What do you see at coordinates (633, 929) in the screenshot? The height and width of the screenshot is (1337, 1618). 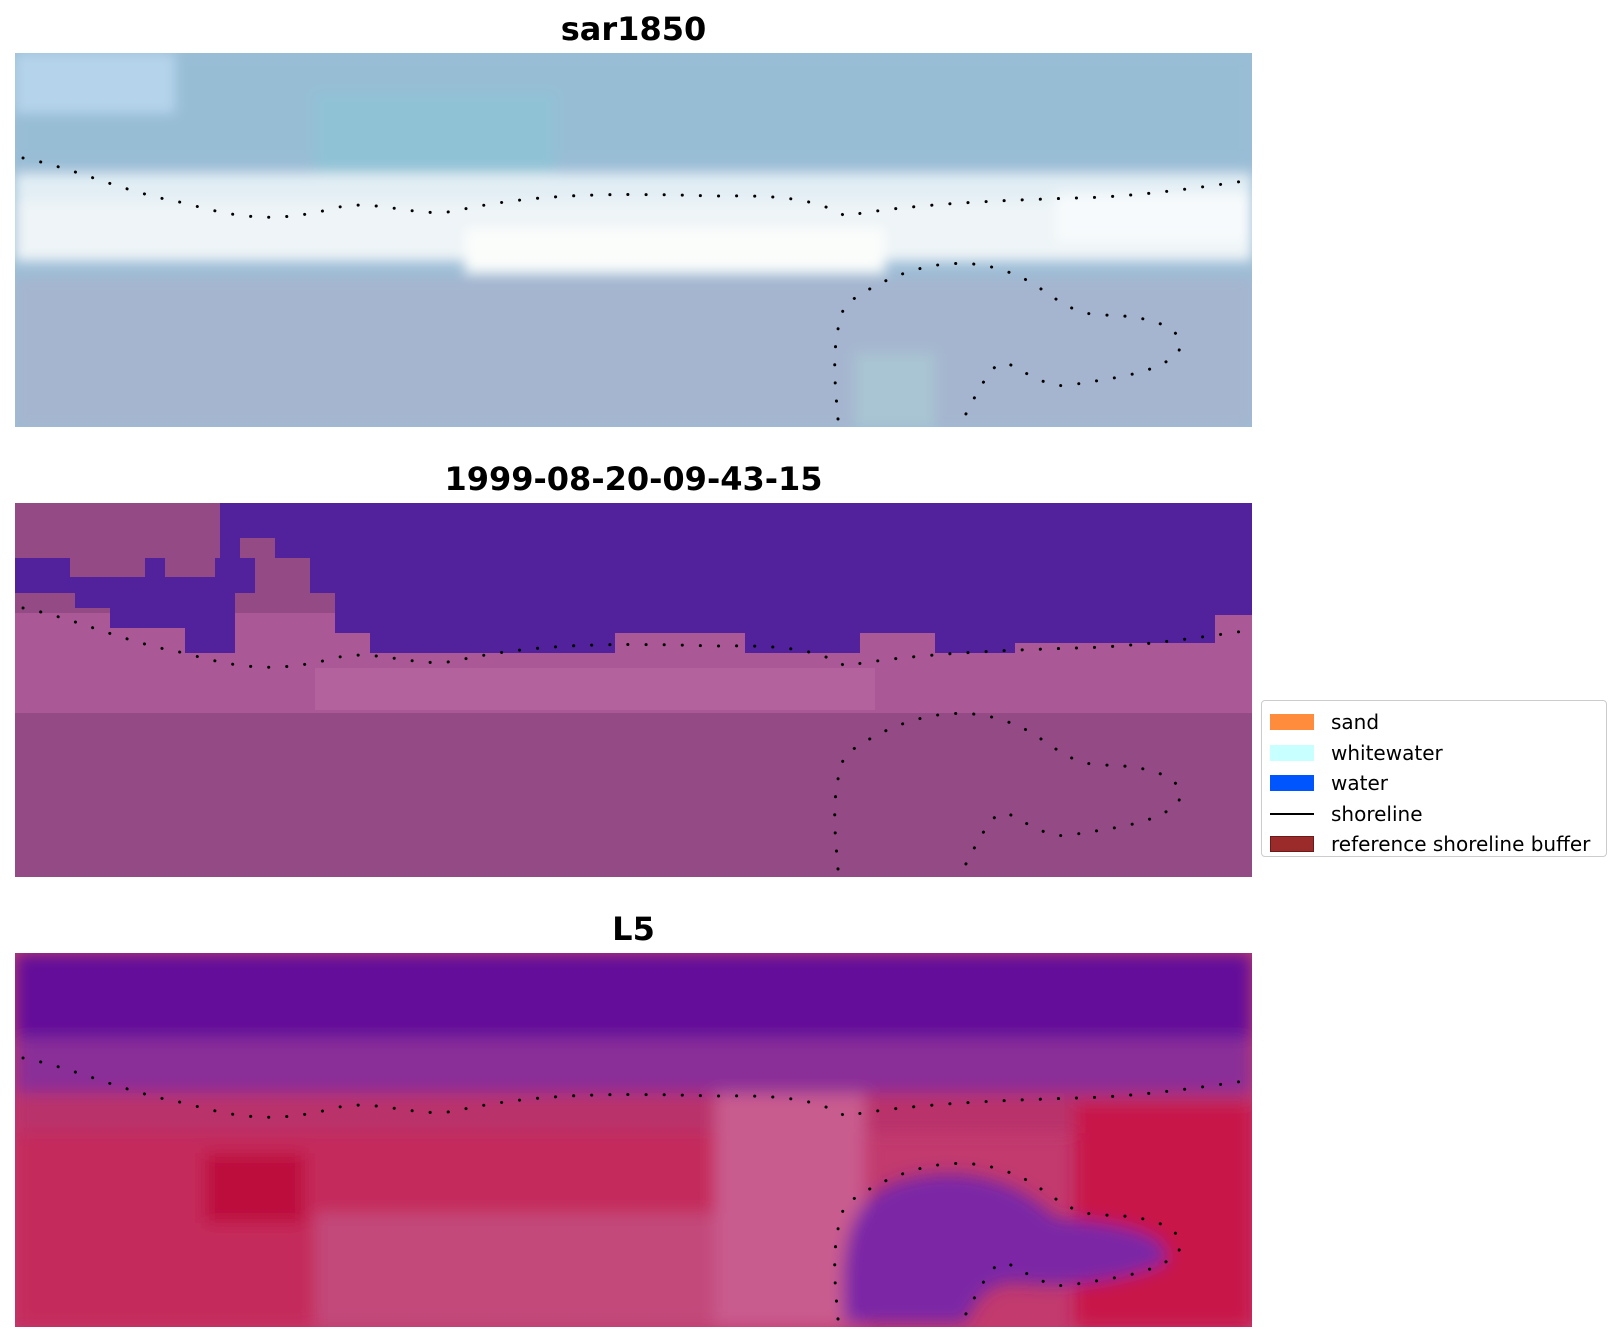 I see `panel-title-3: L5` at bounding box center [633, 929].